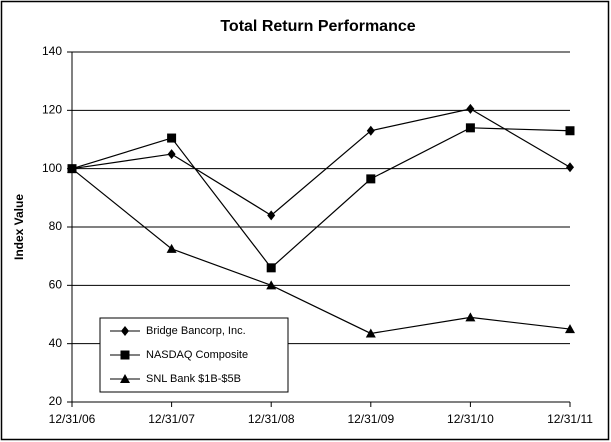  What do you see at coordinates (271, 419) in the screenshot?
I see `x-tick-label: 12/31/08` at bounding box center [271, 419].